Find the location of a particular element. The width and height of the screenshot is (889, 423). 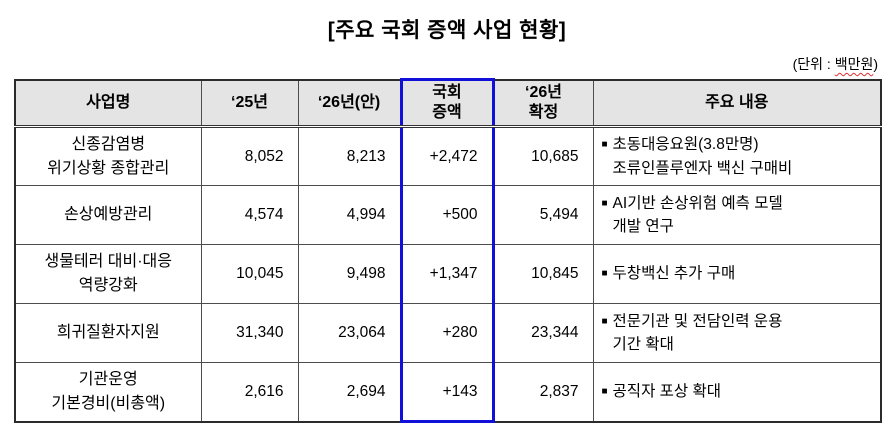

cell-project-name: 생물테러 대비·대응 역량강화 is located at coordinates (108, 274).